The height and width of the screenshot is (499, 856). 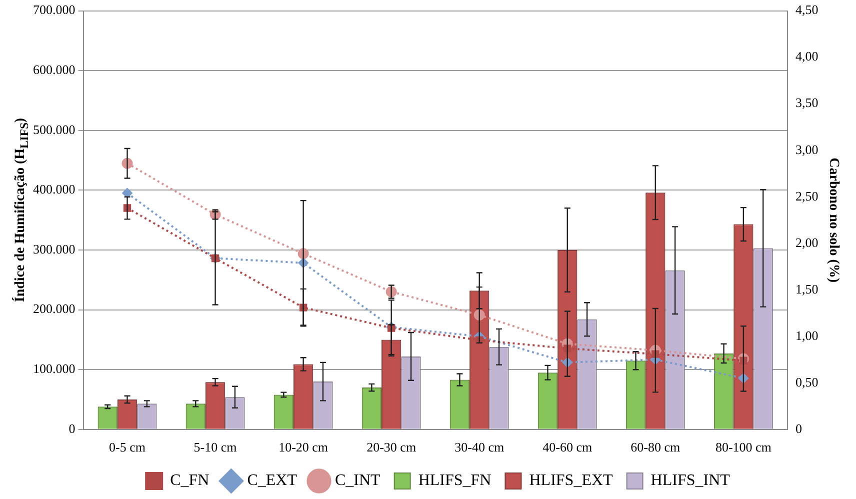 I want to click on y2-tick-label: 4,00, so click(x=806, y=56).